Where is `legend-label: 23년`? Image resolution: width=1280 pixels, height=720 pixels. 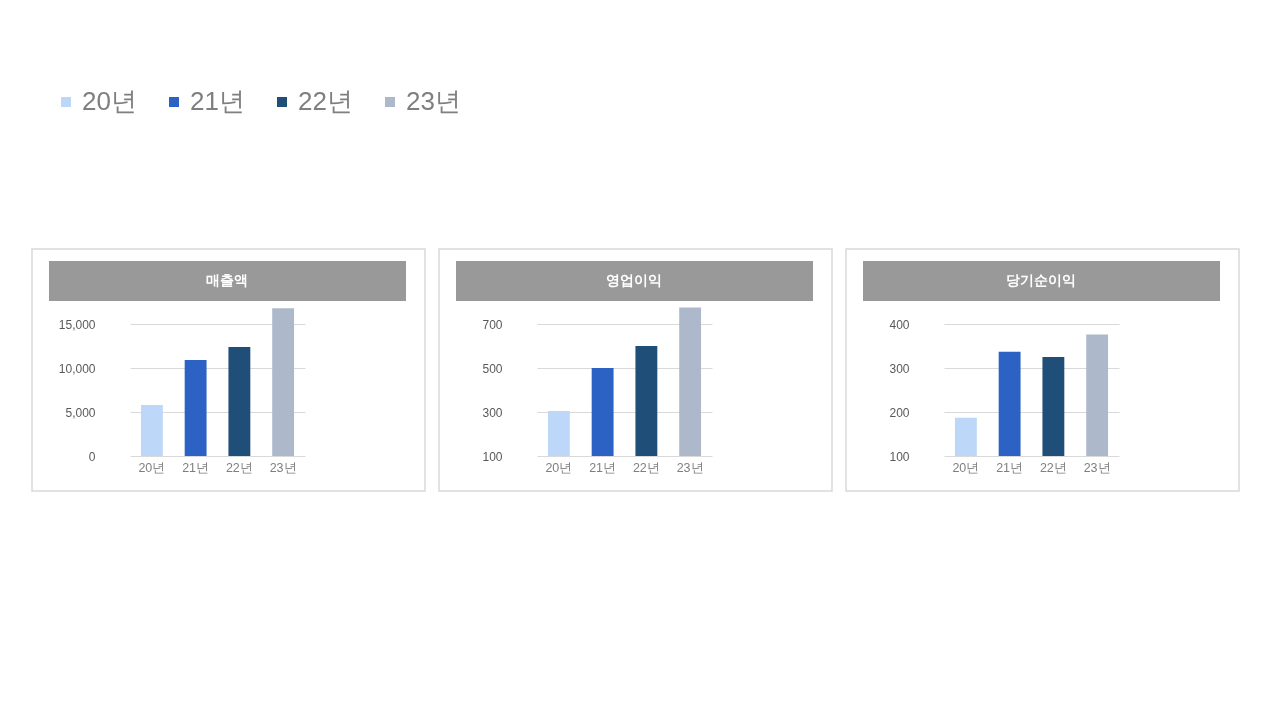
legend-label: 23년 is located at coordinates (433, 101).